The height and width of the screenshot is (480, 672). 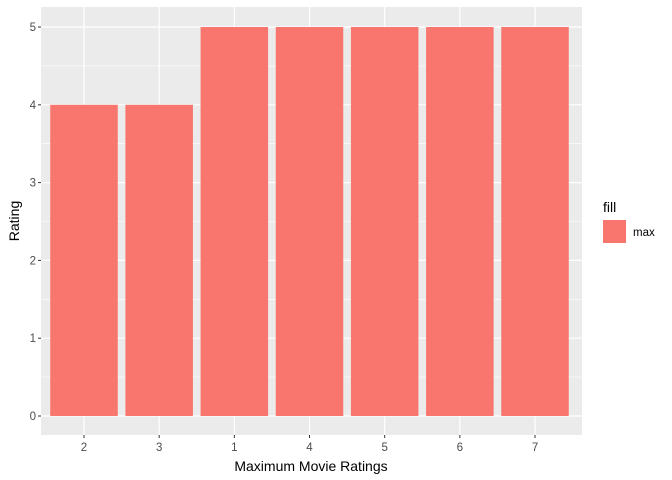 What do you see at coordinates (33, 28) in the screenshot?
I see `y-tick-label: 5` at bounding box center [33, 28].